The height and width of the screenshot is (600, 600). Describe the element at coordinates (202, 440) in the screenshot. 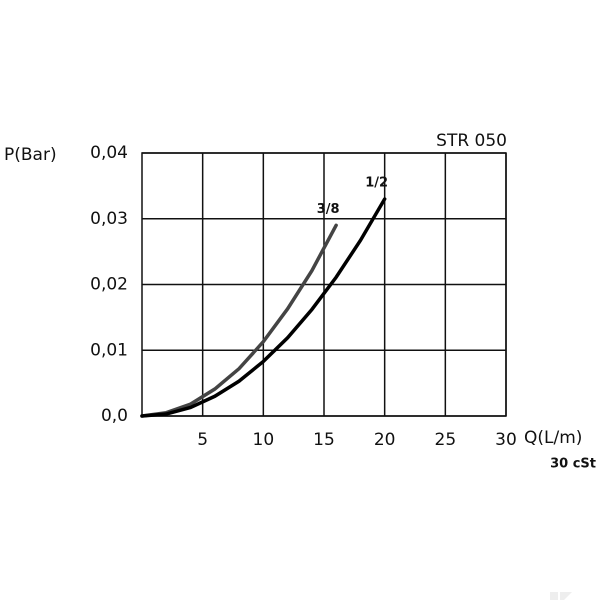

I see `x-tick-label: 5` at that location.